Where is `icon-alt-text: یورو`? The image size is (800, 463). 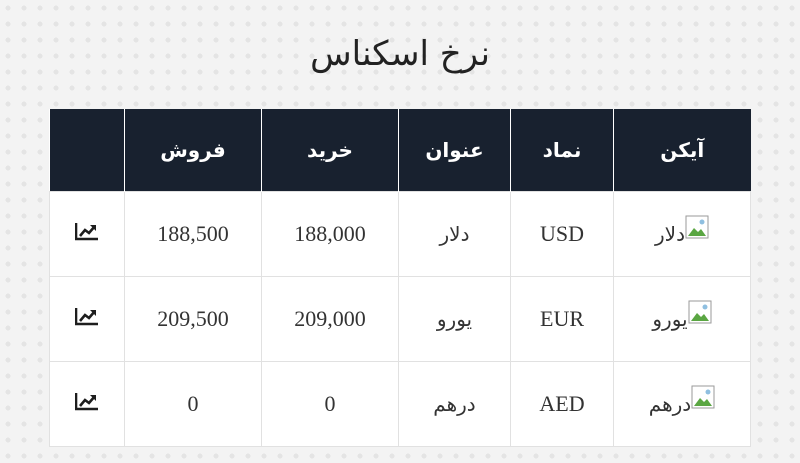
icon-alt-text: یورو is located at coordinates (670, 319).